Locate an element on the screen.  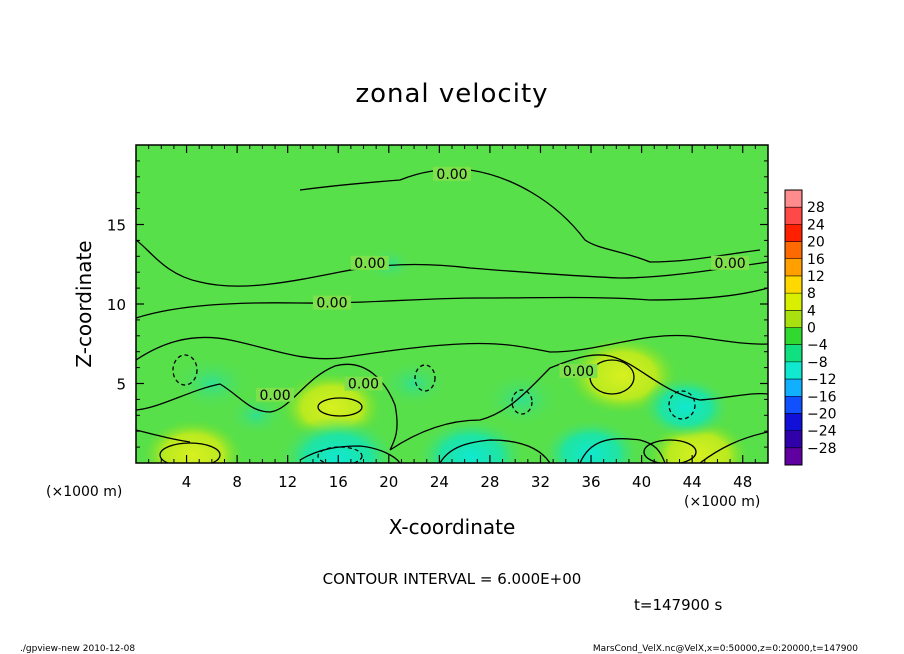
x-tick-label-3: 16 is located at coordinates (338, 482).